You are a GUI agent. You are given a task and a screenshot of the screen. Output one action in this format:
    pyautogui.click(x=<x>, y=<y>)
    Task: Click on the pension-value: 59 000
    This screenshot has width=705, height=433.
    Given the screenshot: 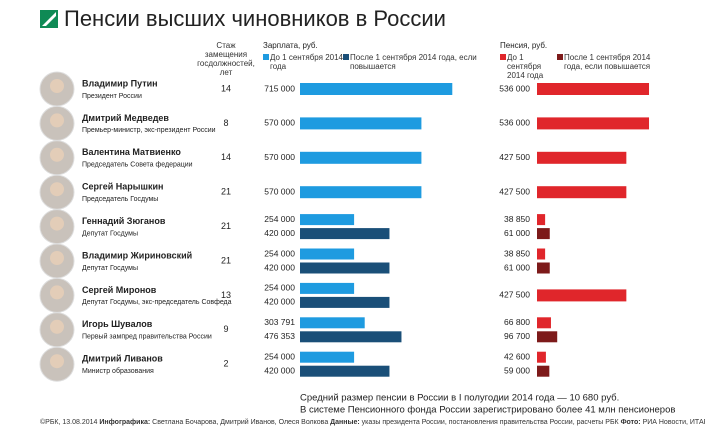 What is the action you would take?
    pyautogui.click(x=517, y=370)
    